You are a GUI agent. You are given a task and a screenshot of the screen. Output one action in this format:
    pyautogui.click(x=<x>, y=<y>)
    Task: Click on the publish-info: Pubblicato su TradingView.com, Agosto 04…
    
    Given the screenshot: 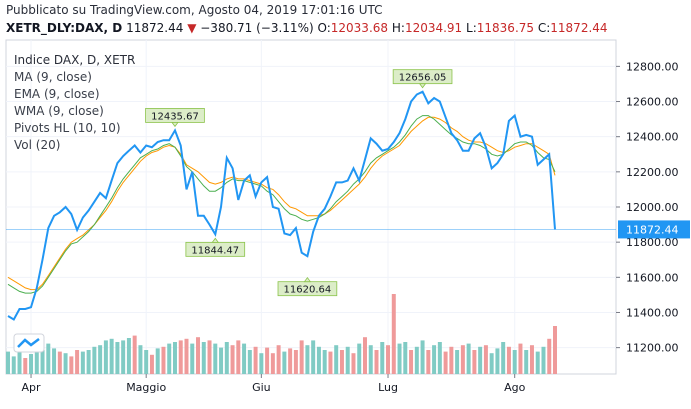 What is the action you would take?
    pyautogui.click(x=194, y=10)
    